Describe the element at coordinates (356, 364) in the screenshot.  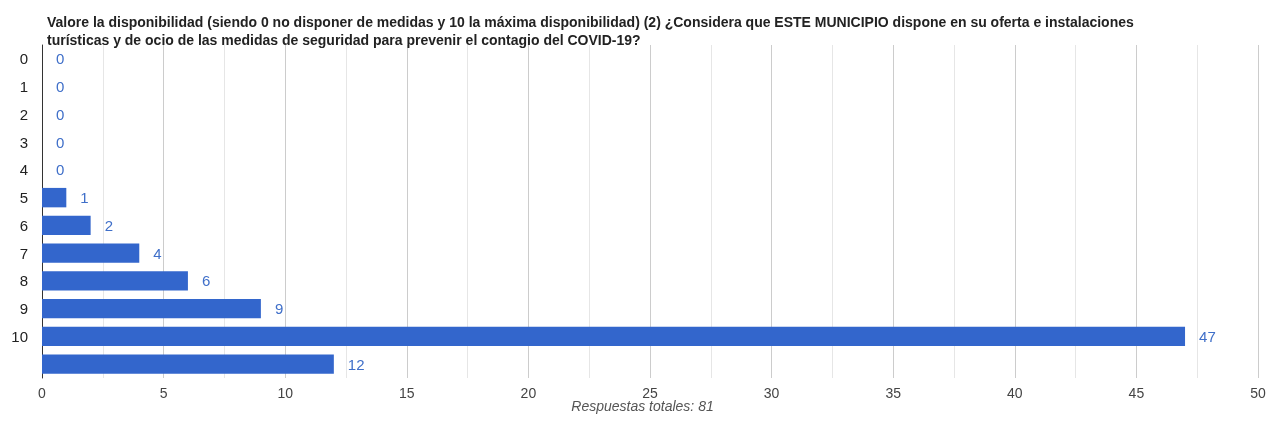
I see `data-label: 12` at that location.